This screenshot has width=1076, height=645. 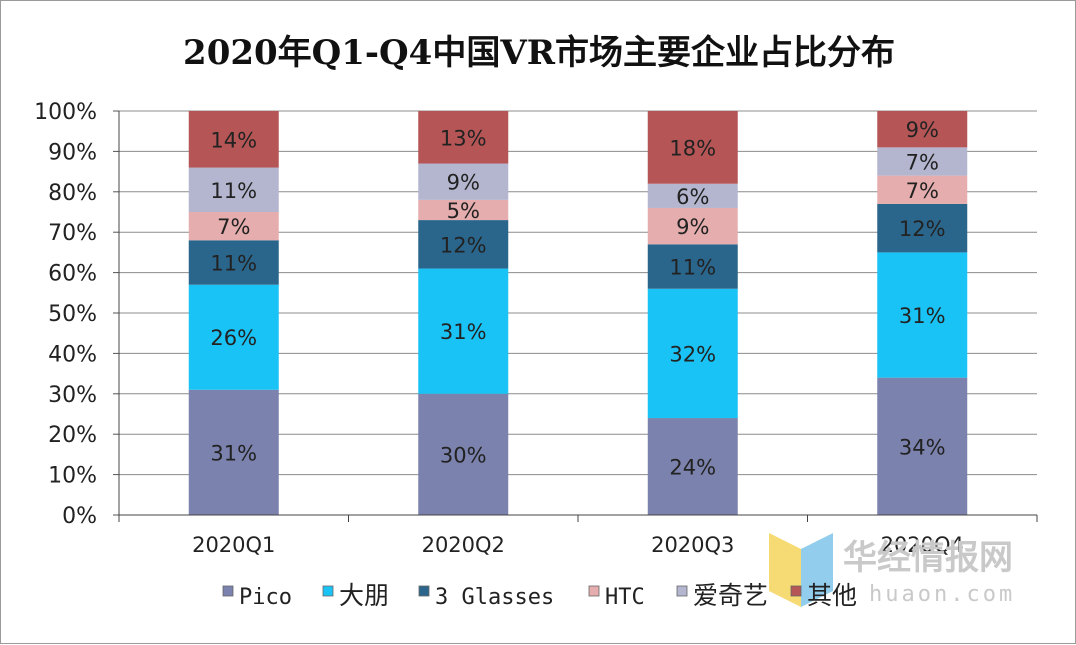 I want to click on data-label: 34%, so click(x=922, y=447).